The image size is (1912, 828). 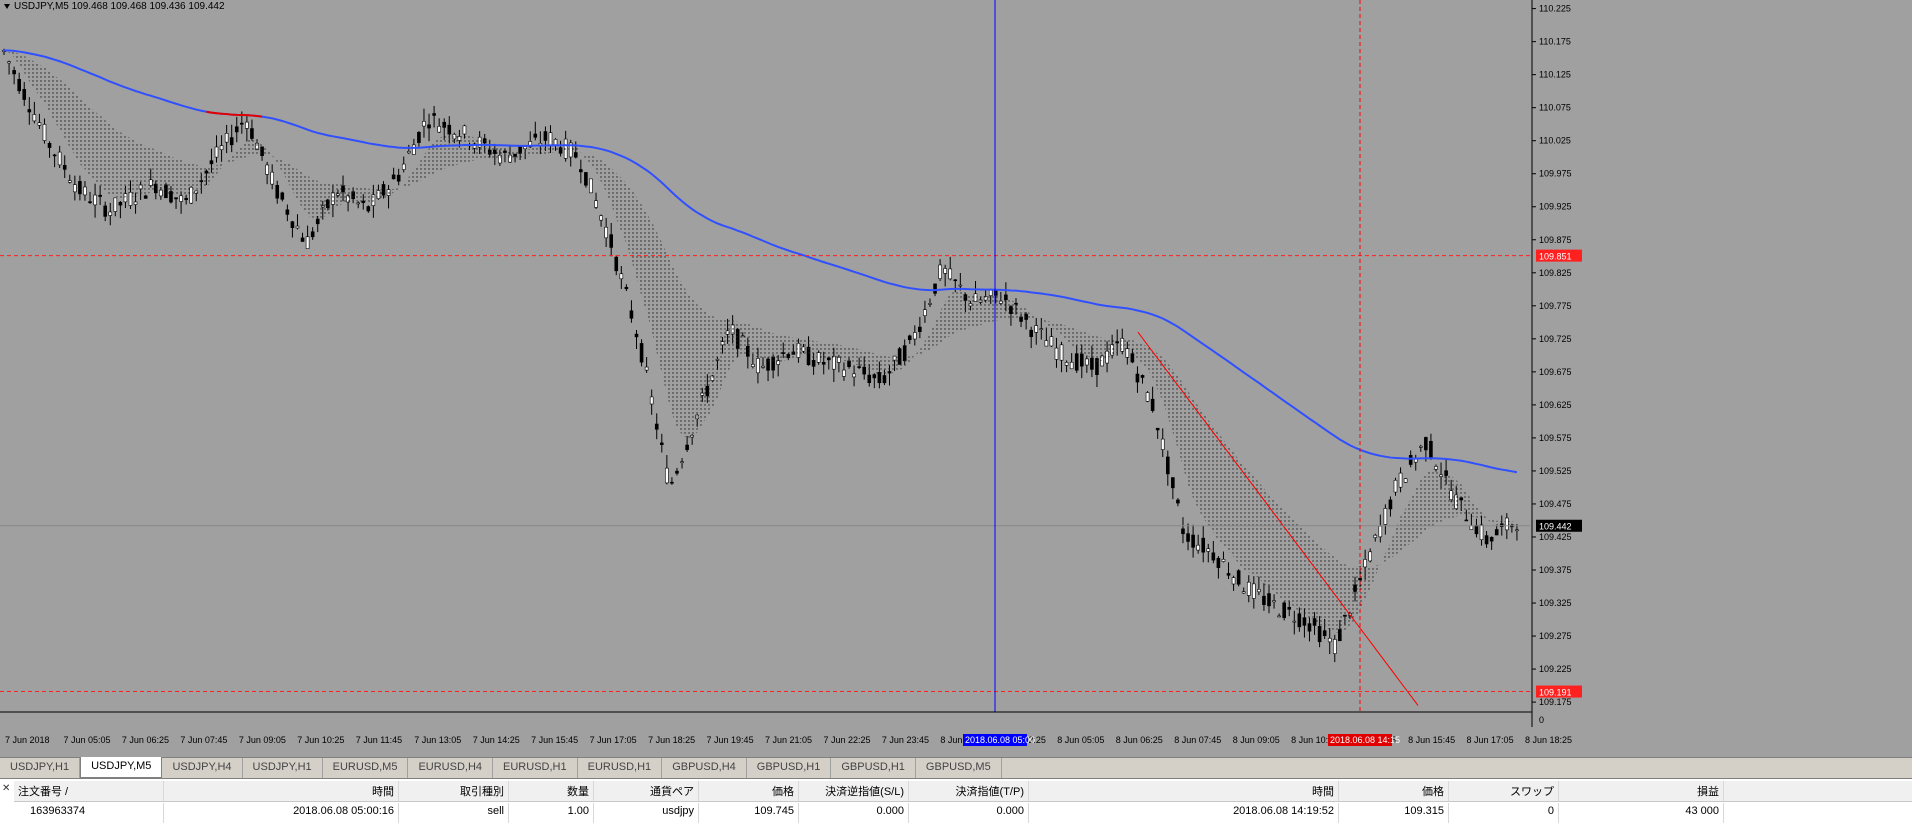 I want to click on tab-usdjpy-h1: USDJPY,H1, so click(x=40, y=768).